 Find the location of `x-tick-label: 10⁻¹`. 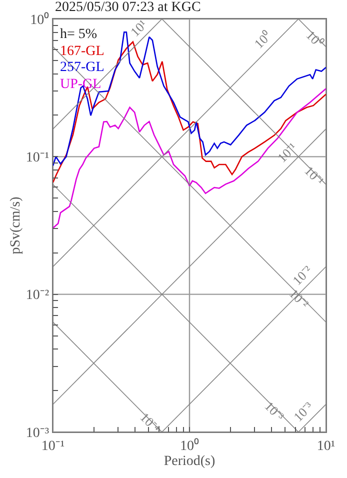

x-tick-label: 10⁻¹ is located at coordinates (53, 446).